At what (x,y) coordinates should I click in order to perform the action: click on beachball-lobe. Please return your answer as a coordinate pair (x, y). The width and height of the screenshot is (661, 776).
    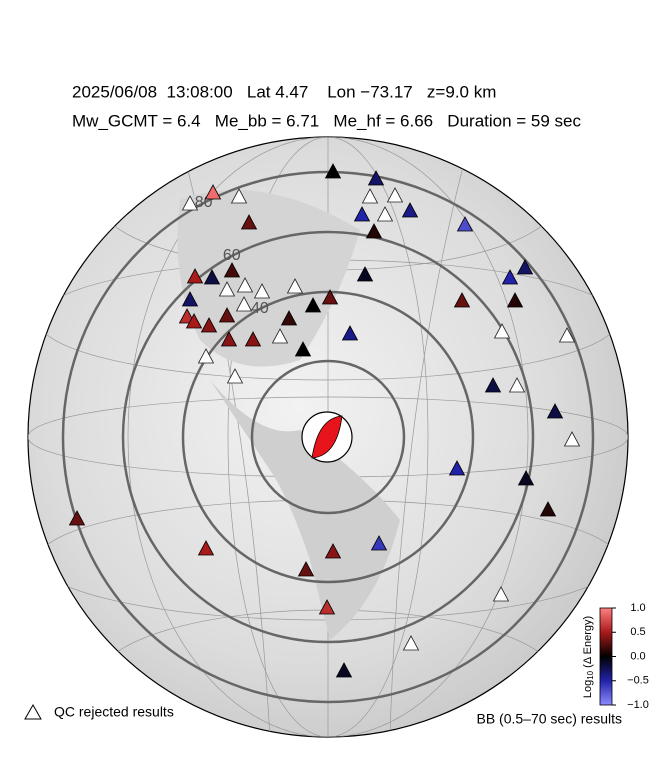
    Looking at the image, I should click on (327, 437).